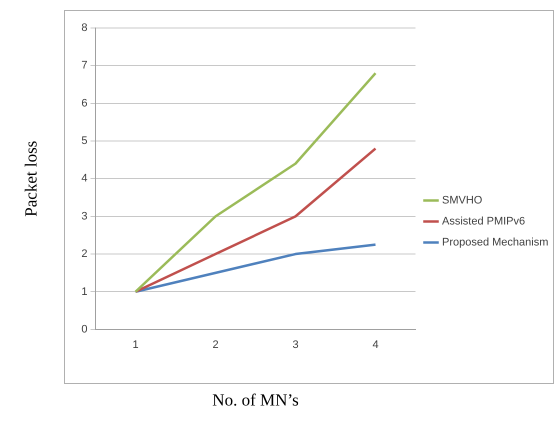 The width and height of the screenshot is (558, 425). What do you see at coordinates (495, 242) in the screenshot?
I see `legend-label: Proposed Mechanism` at bounding box center [495, 242].